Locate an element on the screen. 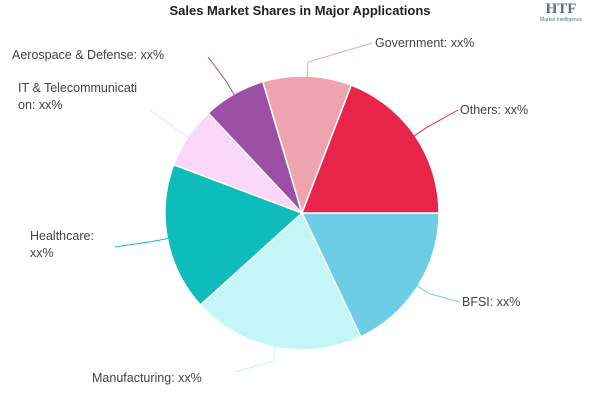 This screenshot has height=400, width=600. slice-label: IT & Telecommunication: xx% is located at coordinates (78, 96).